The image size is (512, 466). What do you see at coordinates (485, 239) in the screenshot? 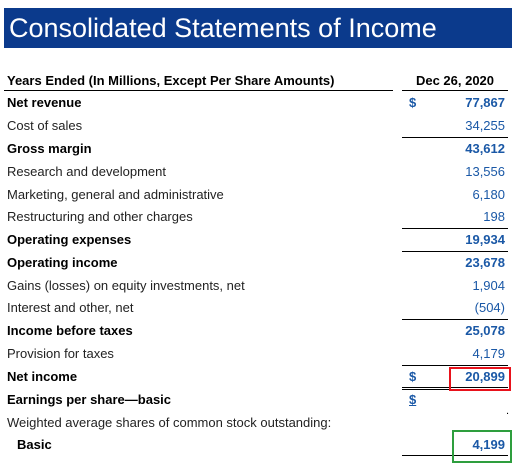
I see `row-value: 19,934` at bounding box center [485, 239].